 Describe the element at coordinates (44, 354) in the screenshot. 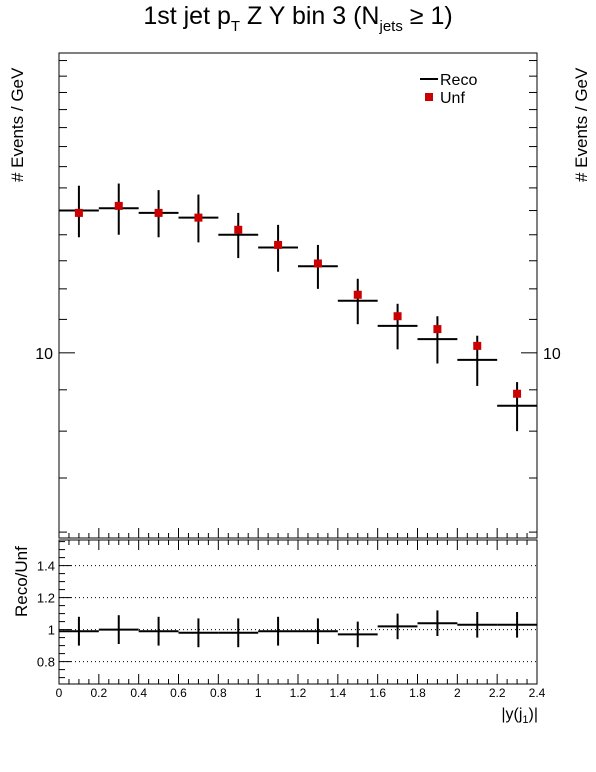

I see `main-y-tick-label-left: 10` at that location.